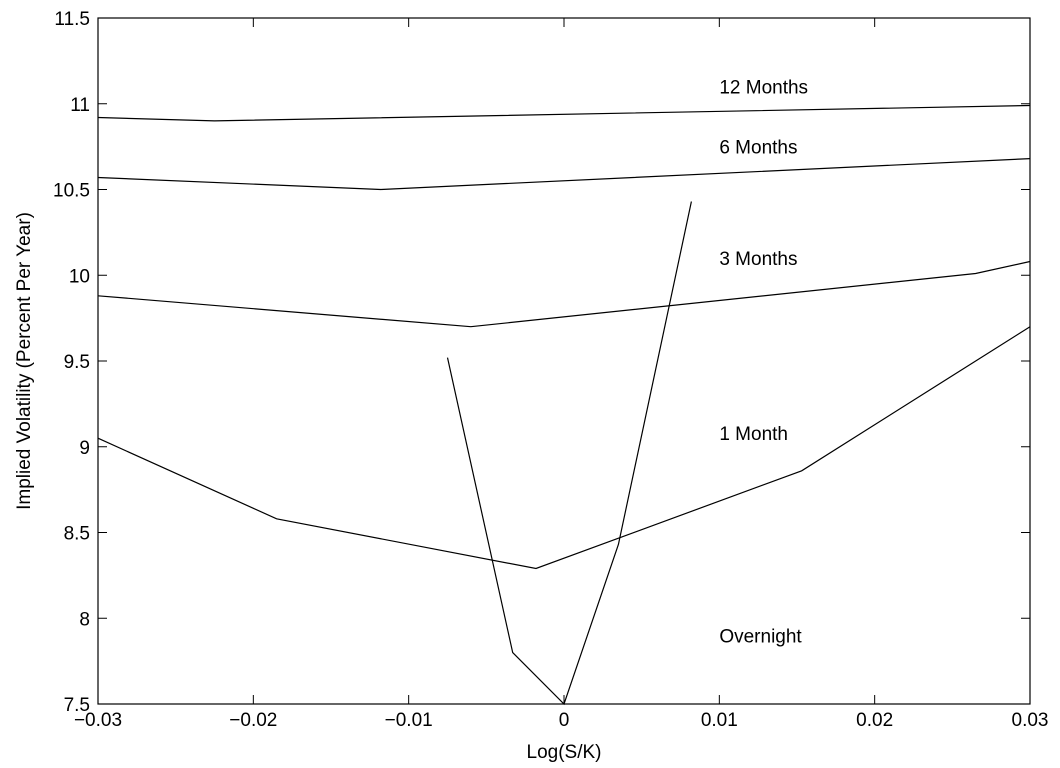 The width and height of the screenshot is (1060, 768). What do you see at coordinates (564, 113) in the screenshot?
I see `series-line-12-months` at bounding box center [564, 113].